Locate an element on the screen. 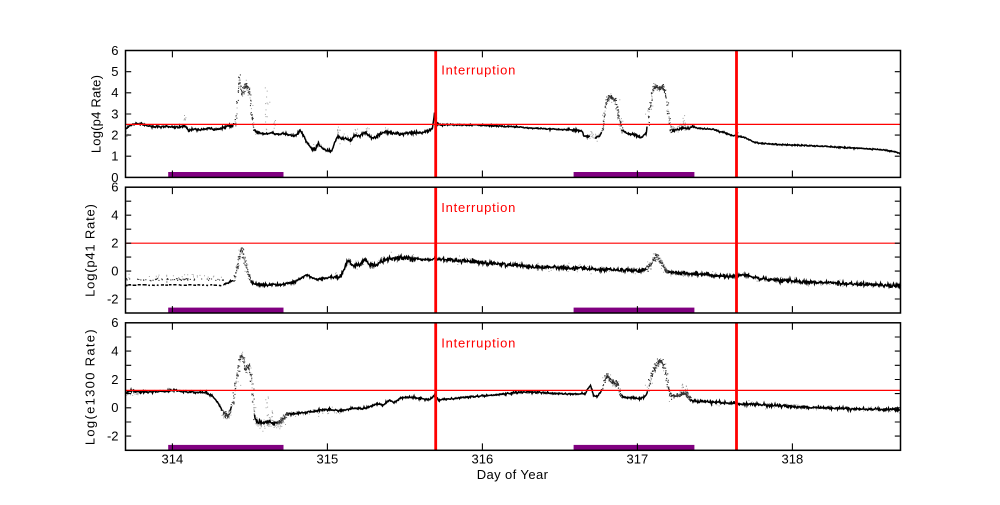 The width and height of the screenshot is (1000, 505). svg-text: Log(p4 Rate) is located at coordinates (96, 114).